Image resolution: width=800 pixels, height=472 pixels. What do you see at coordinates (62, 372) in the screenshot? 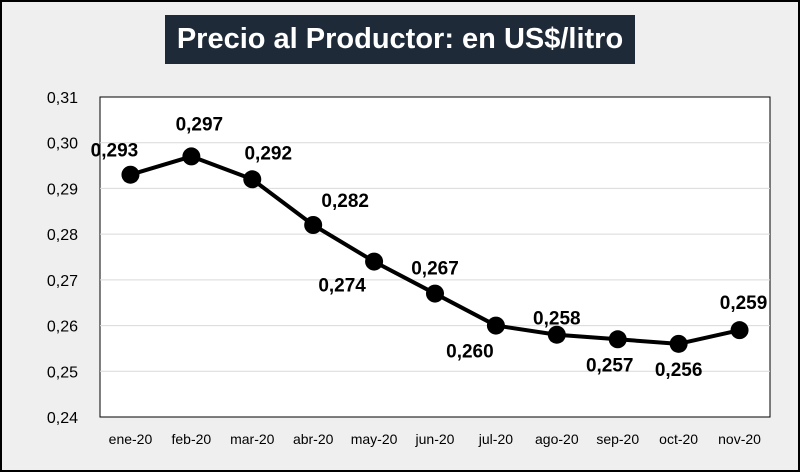
I see `y-tick-label: 0,25` at bounding box center [62, 372].